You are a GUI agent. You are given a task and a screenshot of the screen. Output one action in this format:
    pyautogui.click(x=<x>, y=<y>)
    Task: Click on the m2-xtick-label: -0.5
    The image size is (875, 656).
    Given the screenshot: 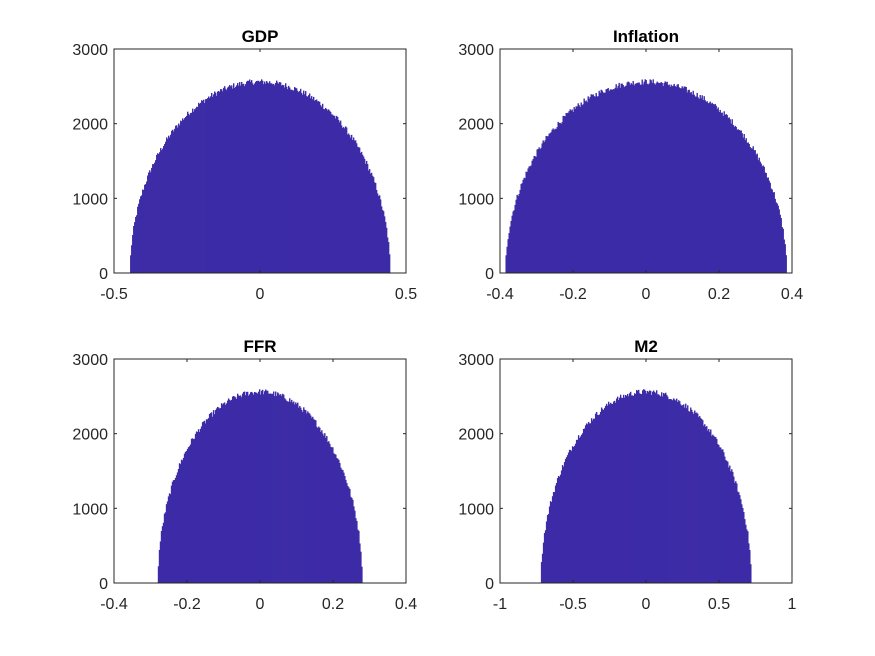 What is the action you would take?
    pyautogui.click(x=573, y=604)
    